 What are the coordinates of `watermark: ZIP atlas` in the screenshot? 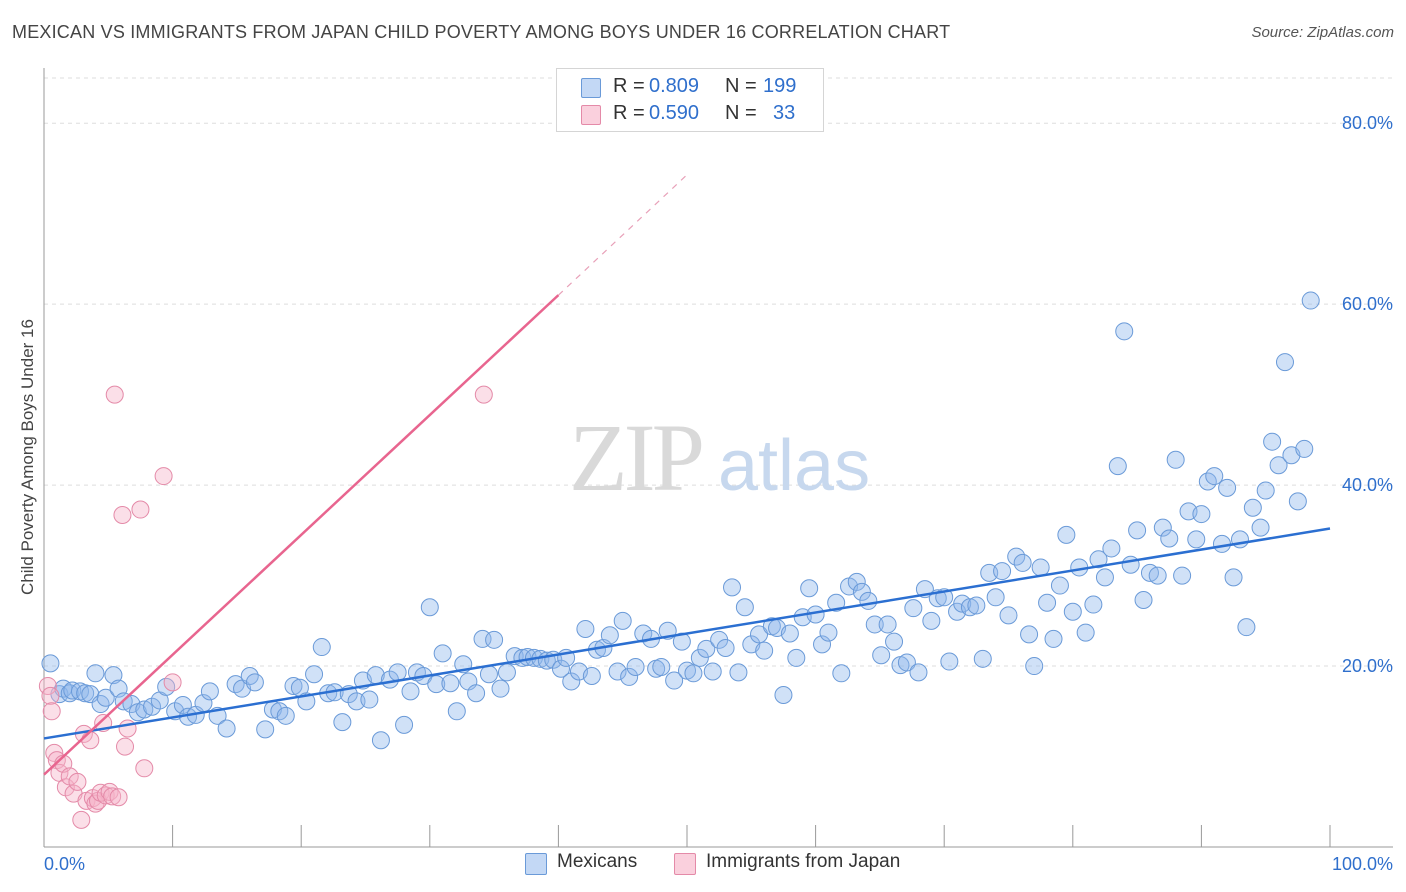 It's located at (719, 457).